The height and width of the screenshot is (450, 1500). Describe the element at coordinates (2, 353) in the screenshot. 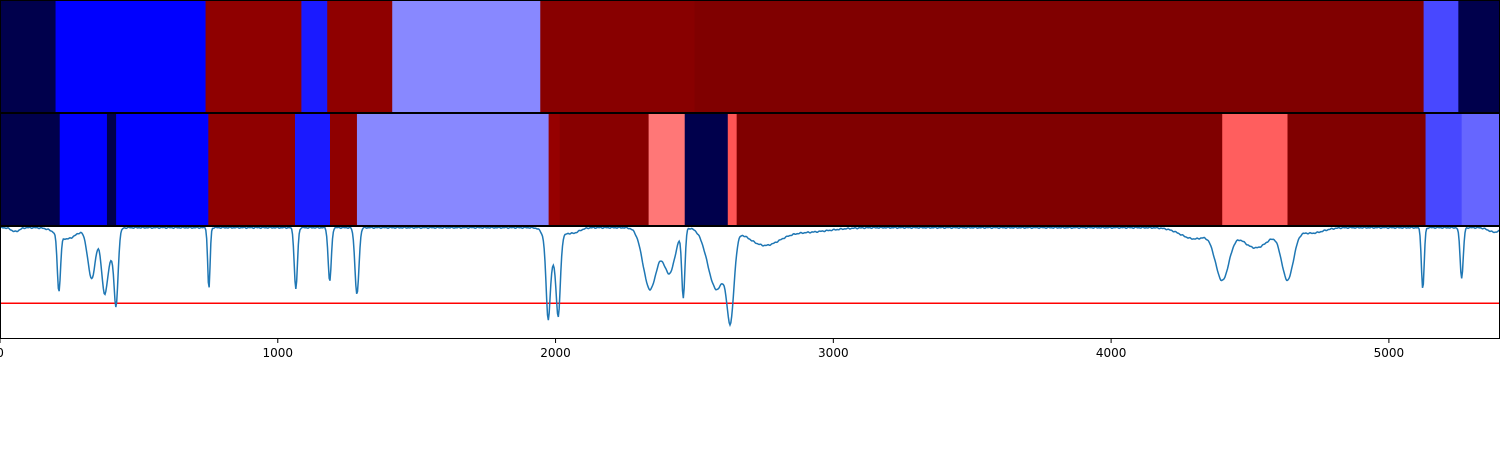

I see `x-tick-label: 0` at that location.